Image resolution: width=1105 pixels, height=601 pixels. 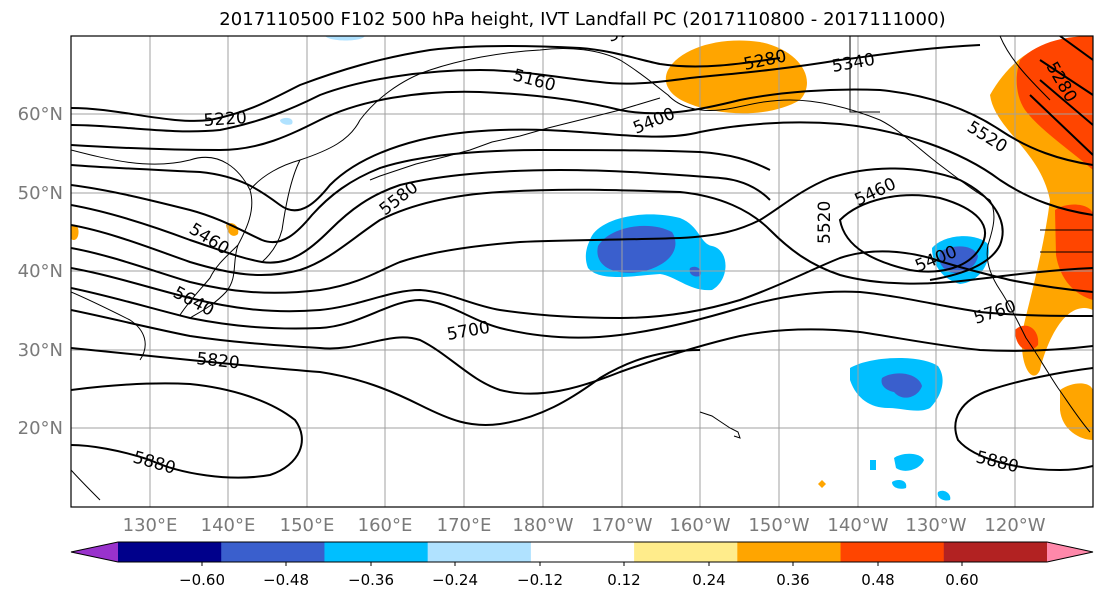 What do you see at coordinates (778, 525) in the screenshot?
I see `lon-label: 150°W` at bounding box center [778, 525].